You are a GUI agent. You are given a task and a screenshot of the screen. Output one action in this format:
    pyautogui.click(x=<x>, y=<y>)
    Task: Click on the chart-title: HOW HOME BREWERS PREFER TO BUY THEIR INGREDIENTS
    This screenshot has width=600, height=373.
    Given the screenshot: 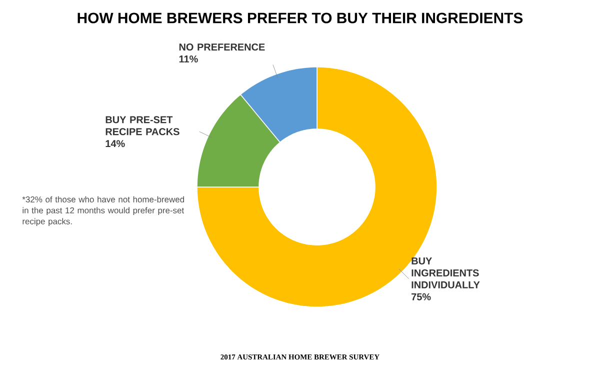 What is the action you would take?
    pyautogui.click(x=300, y=18)
    